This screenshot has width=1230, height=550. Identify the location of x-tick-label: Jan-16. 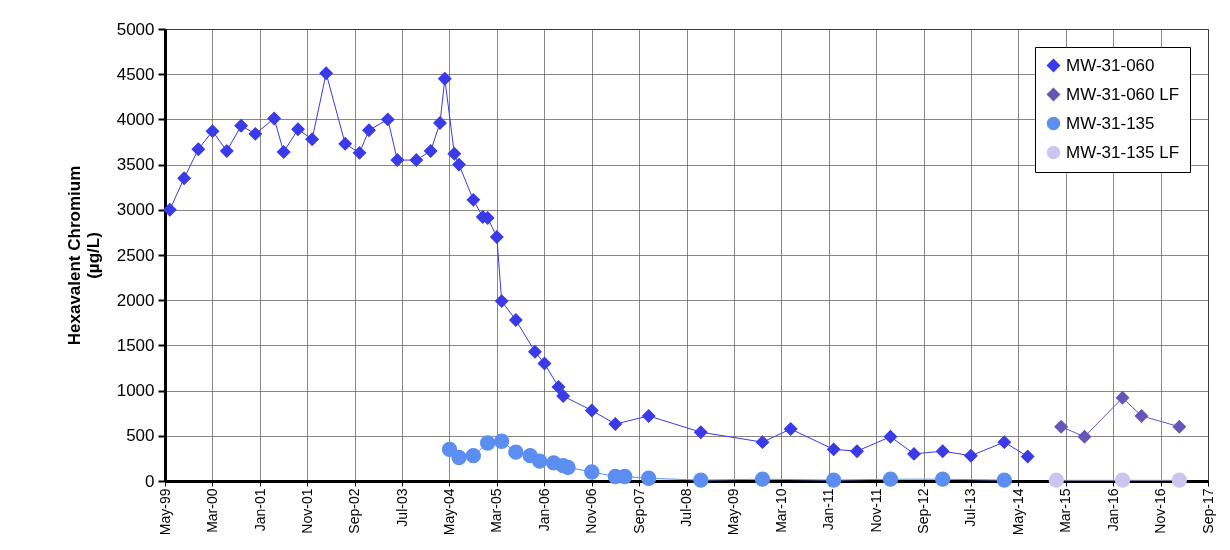
(1112, 510).